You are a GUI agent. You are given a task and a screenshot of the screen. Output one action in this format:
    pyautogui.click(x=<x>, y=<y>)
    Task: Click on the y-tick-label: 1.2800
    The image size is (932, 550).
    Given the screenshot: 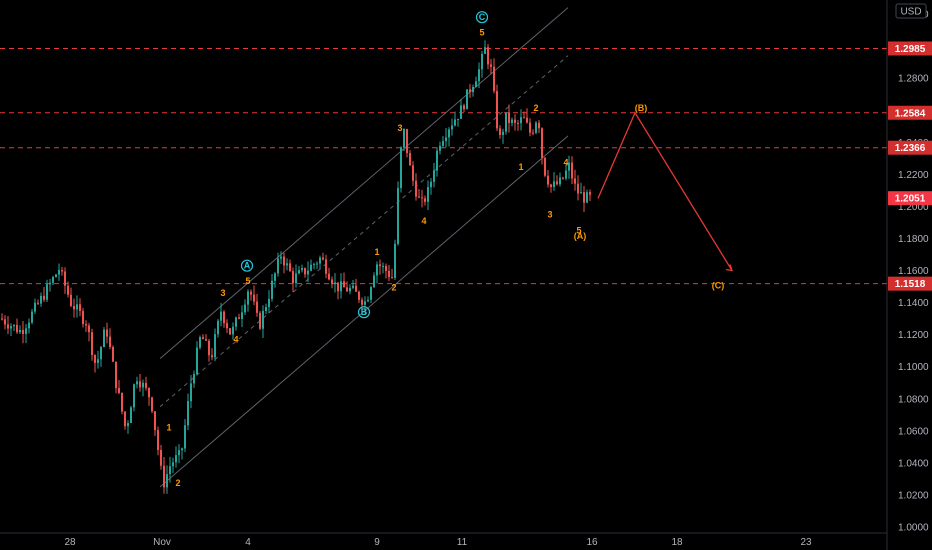 What is the action you would take?
    pyautogui.click(x=913, y=79)
    